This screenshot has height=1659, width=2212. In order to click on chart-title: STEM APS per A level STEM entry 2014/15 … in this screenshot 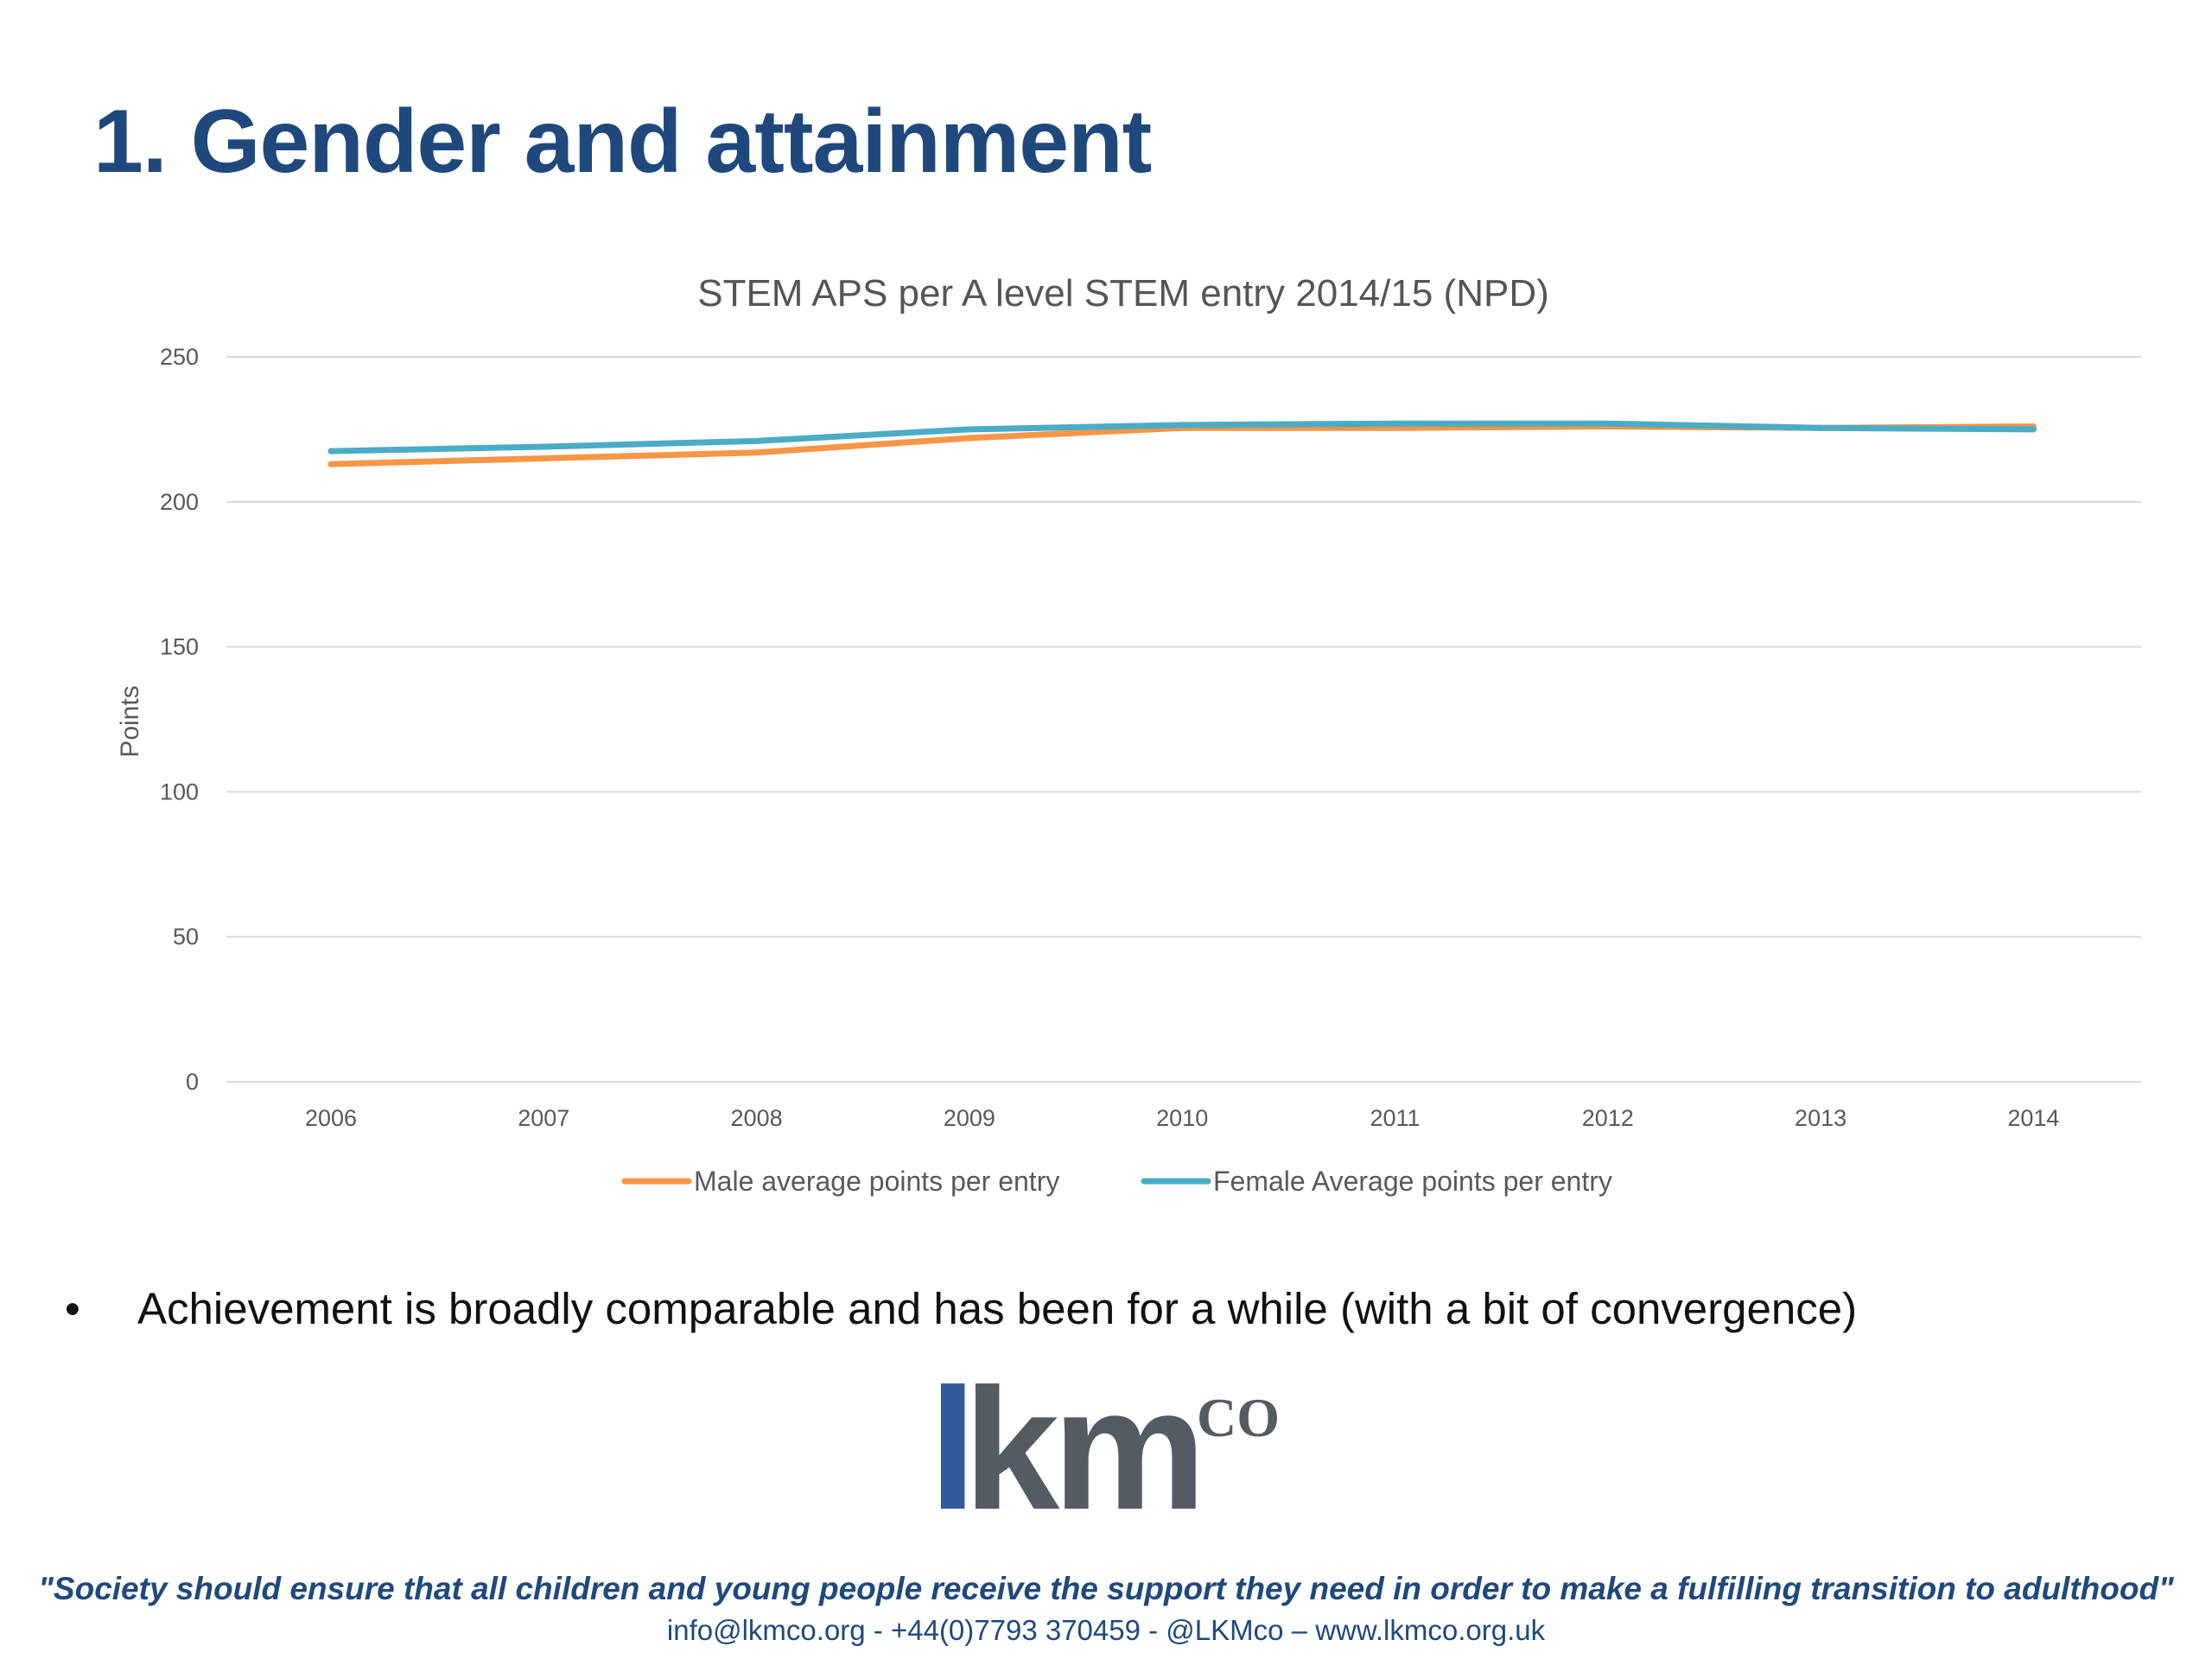, I will do `click(1123, 293)`.